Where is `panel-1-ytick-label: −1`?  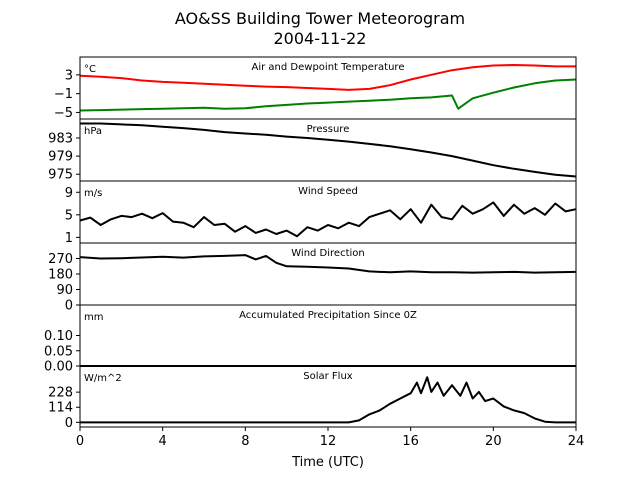
panel-1-ytick-label: −1 is located at coordinates (63, 94).